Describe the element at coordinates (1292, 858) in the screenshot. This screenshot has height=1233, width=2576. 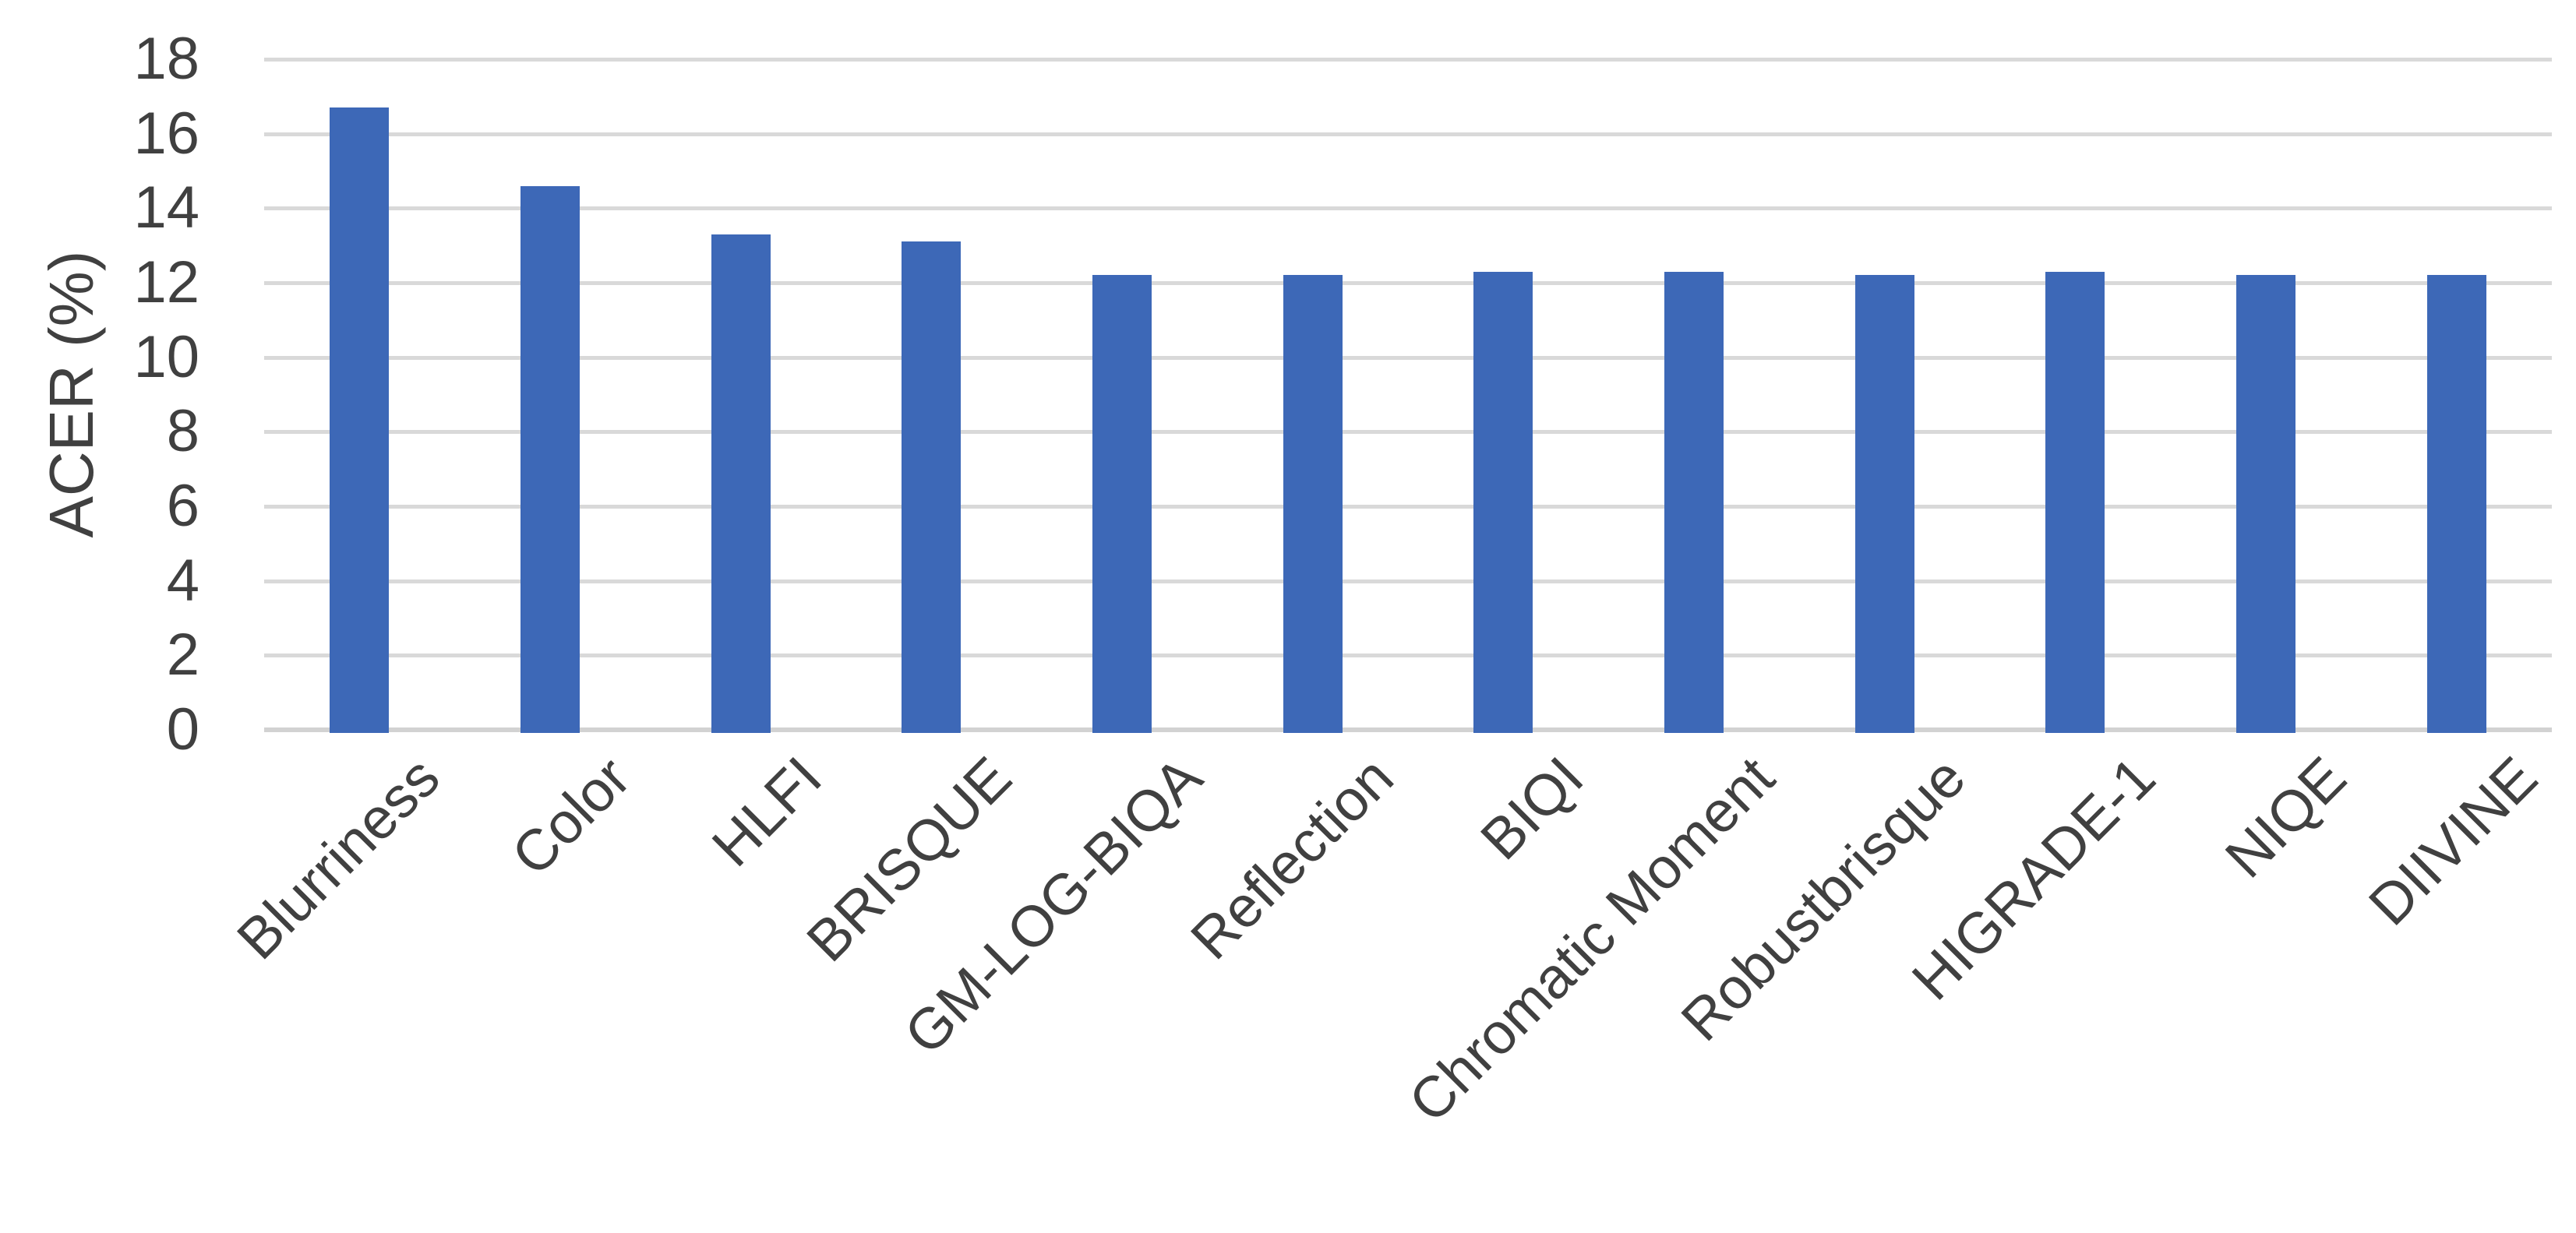
I see `x-category-label-reflection: Reflection` at that location.